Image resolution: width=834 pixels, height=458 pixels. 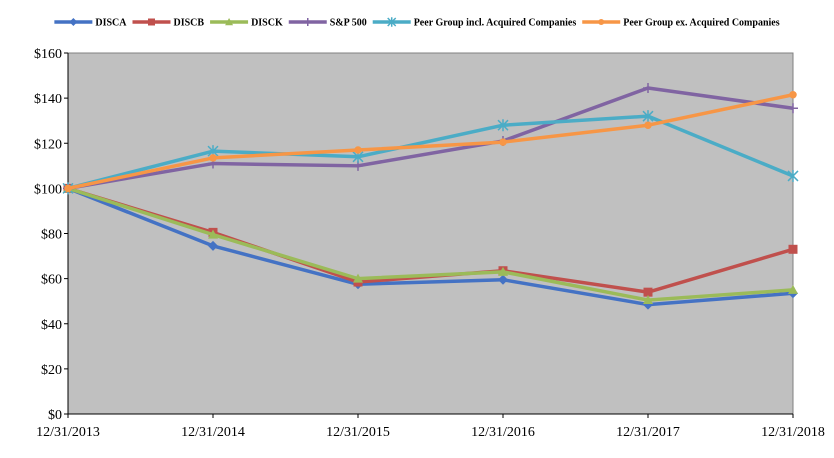 What do you see at coordinates (111, 23) in the screenshot?
I see `legend-label: DISCA` at bounding box center [111, 23].